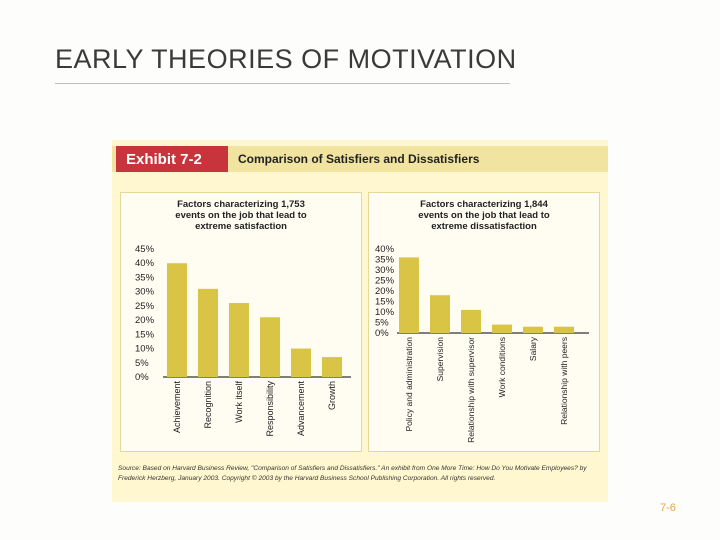 The height and width of the screenshot is (540, 720). I want to click on title-divider, so click(282, 83).